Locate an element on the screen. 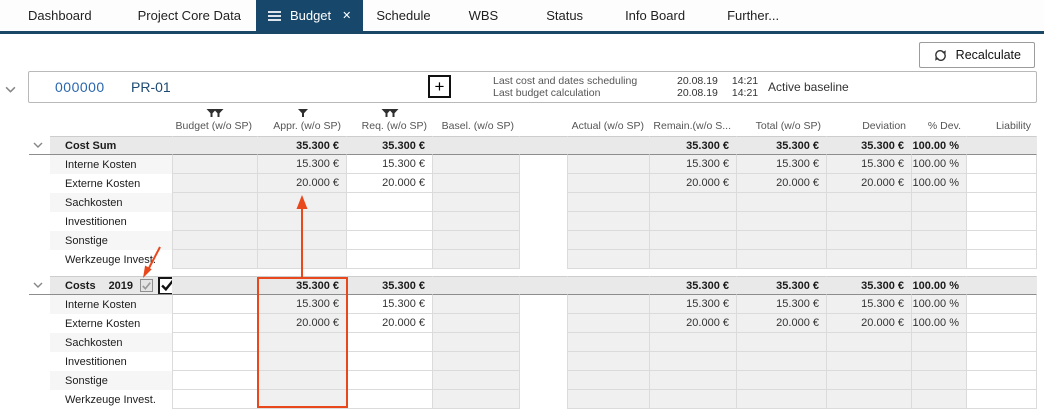 This screenshot has height=413, width=1044. cell-pdev: 100.00 % is located at coordinates (939, 183).